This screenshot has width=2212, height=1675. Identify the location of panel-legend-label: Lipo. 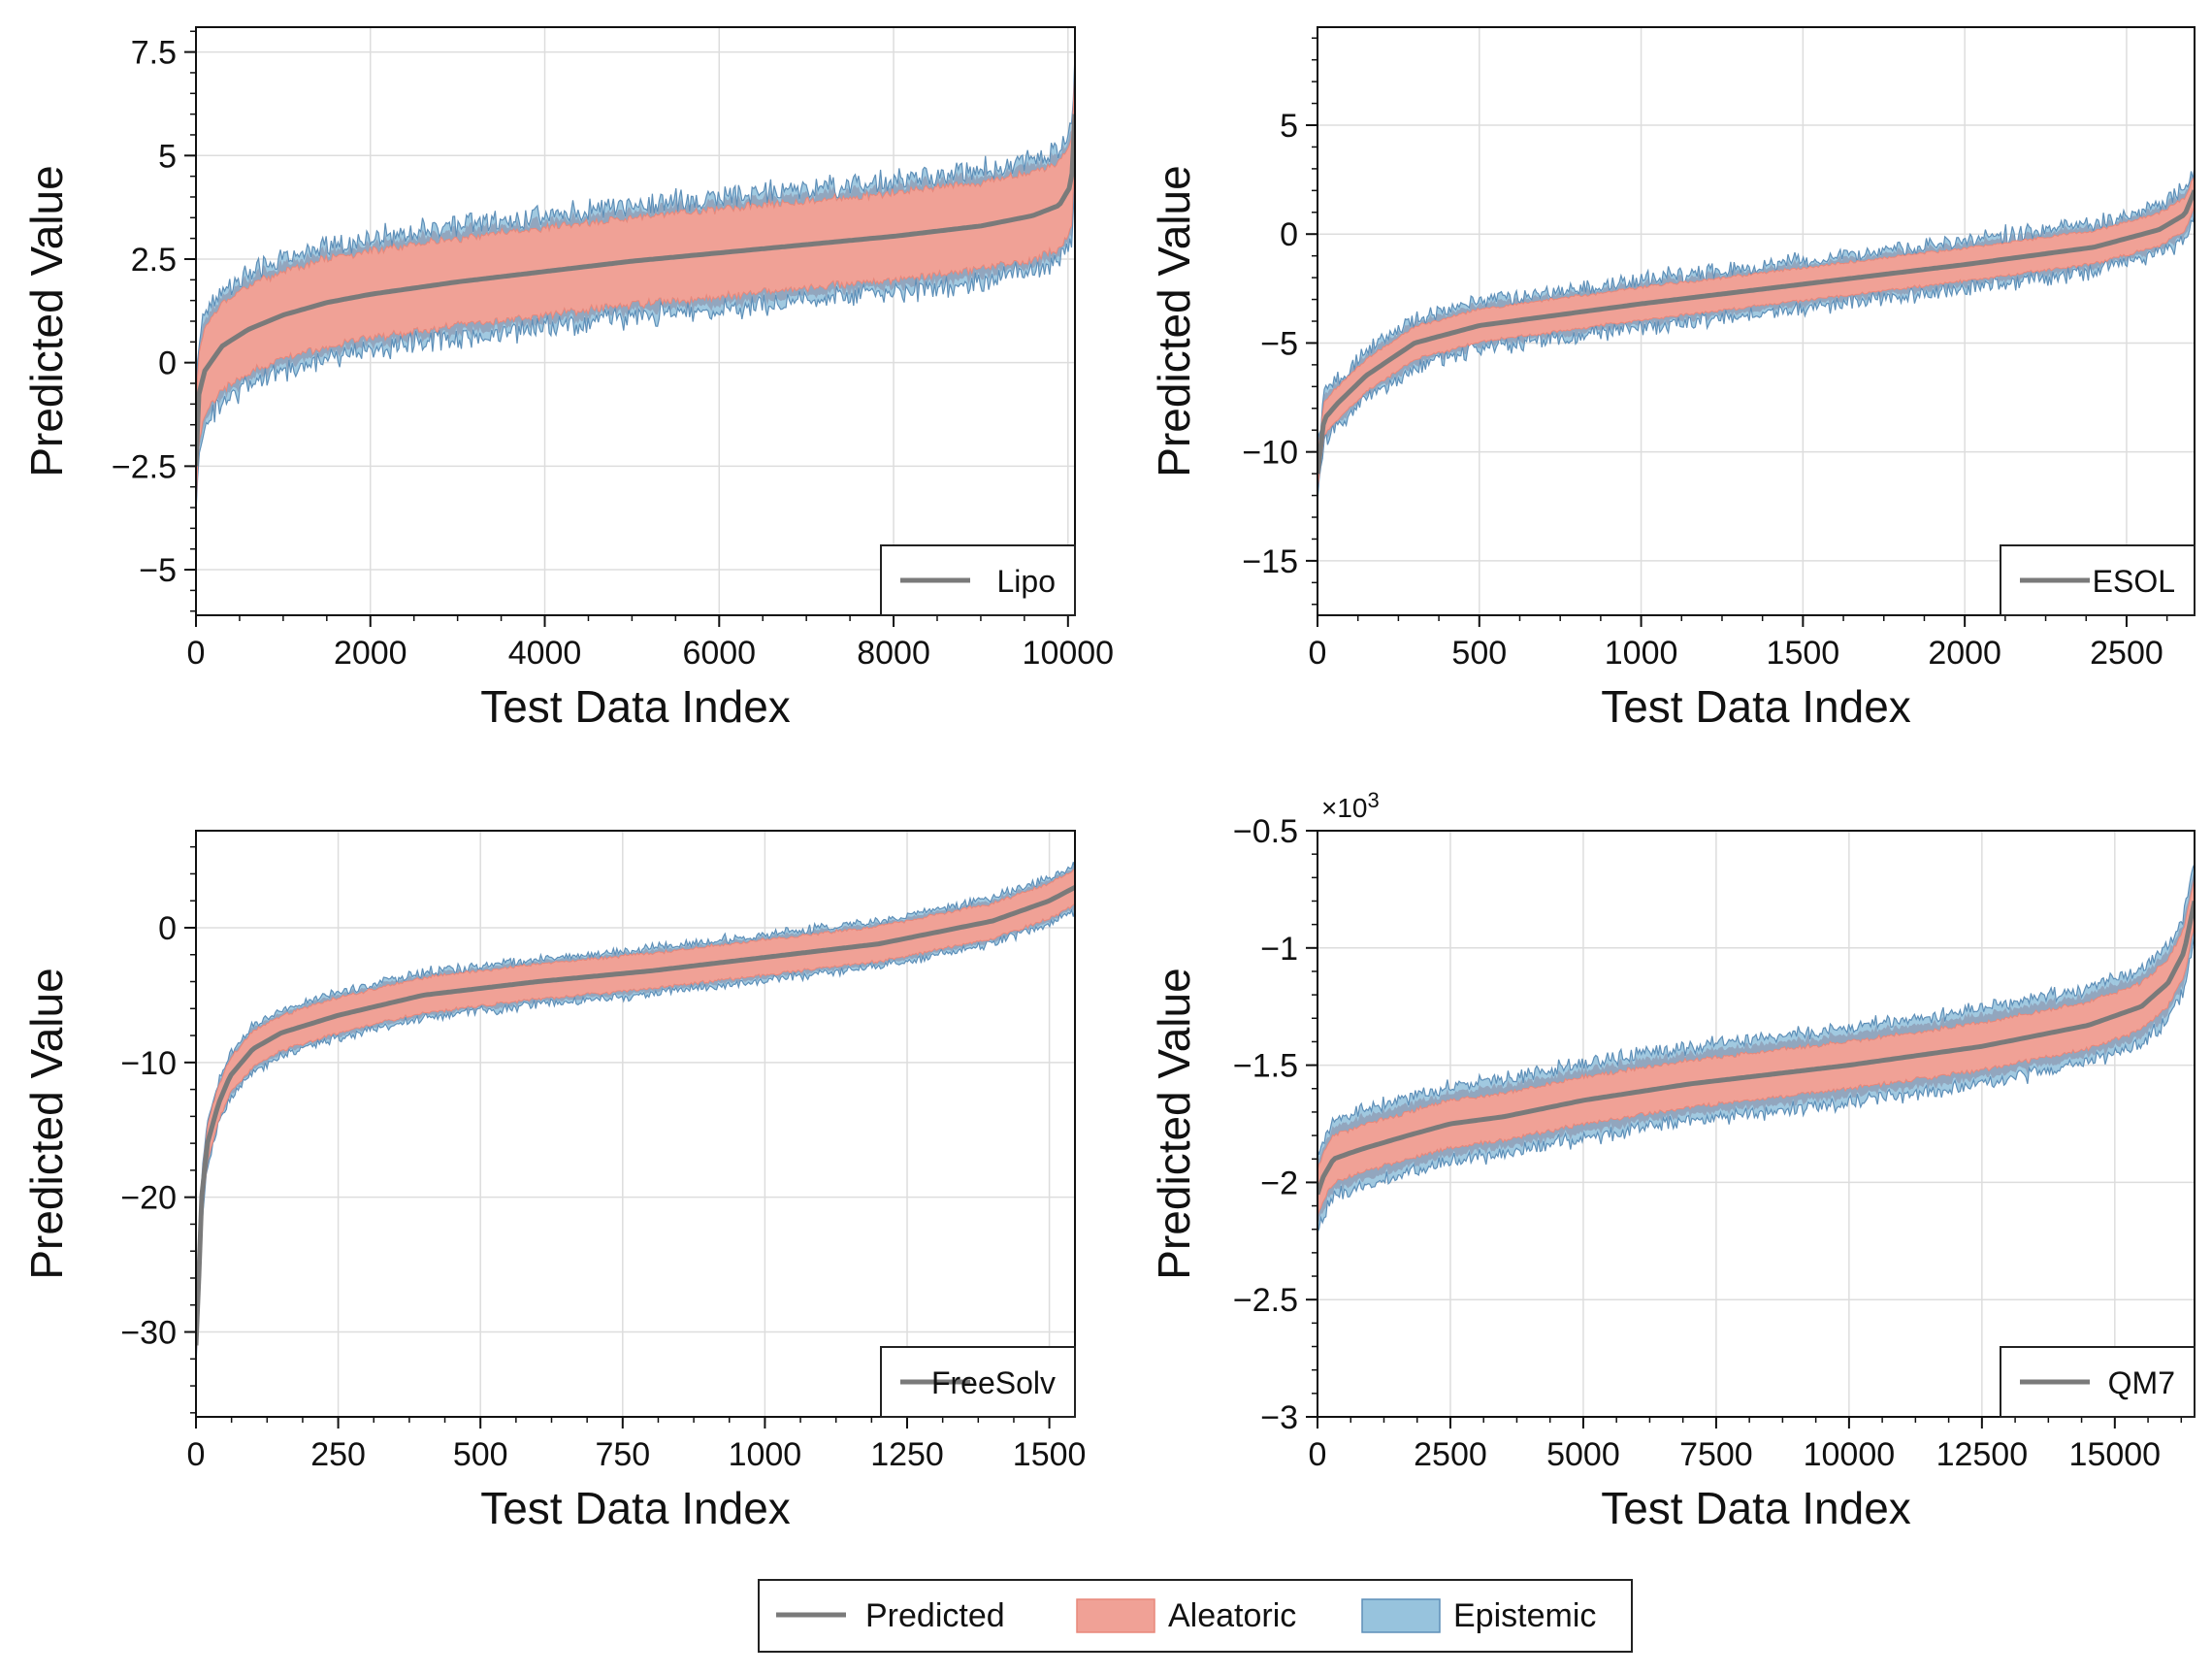
(1027, 581).